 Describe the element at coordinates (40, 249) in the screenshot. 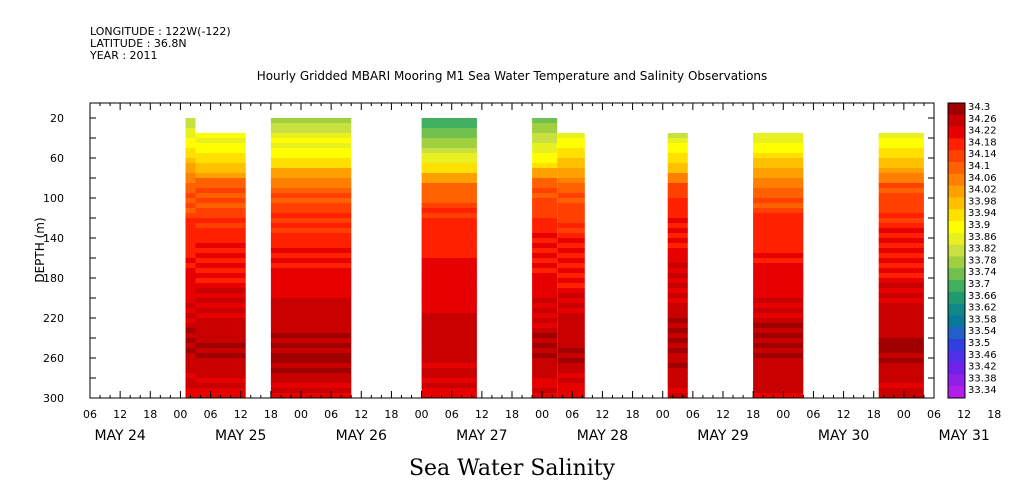

I see `y-axis-label: DEPTH (m)` at that location.